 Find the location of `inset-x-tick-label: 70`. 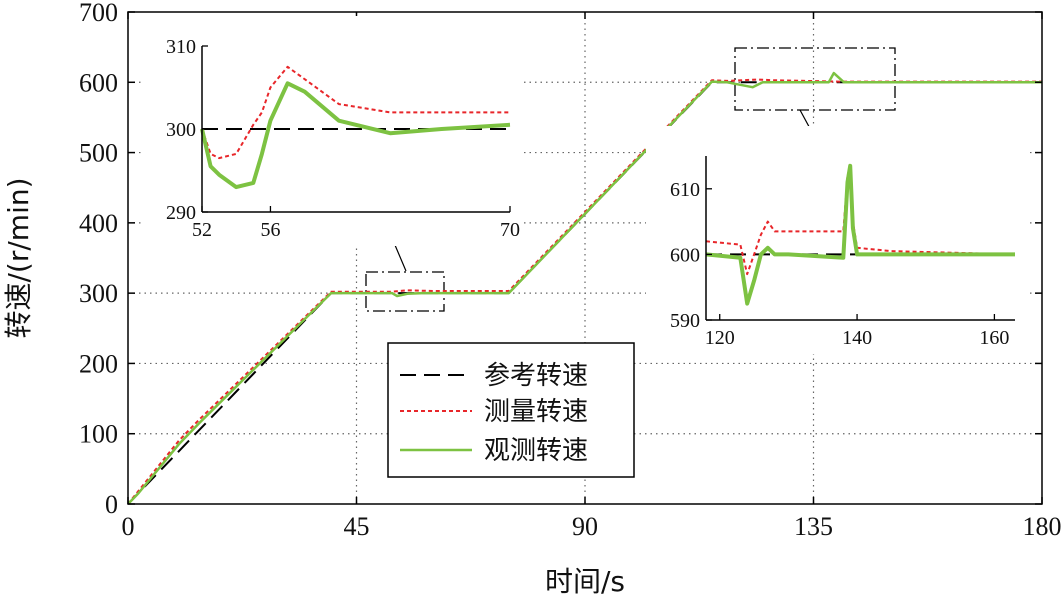

inset-x-tick-label: 70 is located at coordinates (510, 230).